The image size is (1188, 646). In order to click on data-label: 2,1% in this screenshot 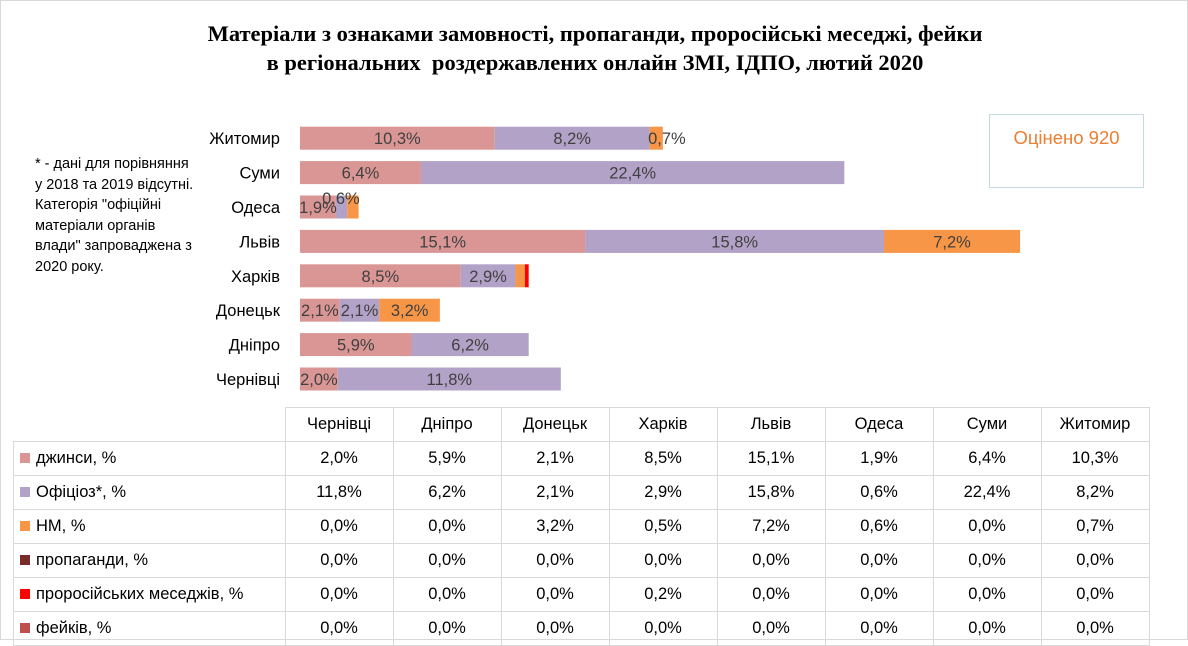, I will do `click(360, 311)`.